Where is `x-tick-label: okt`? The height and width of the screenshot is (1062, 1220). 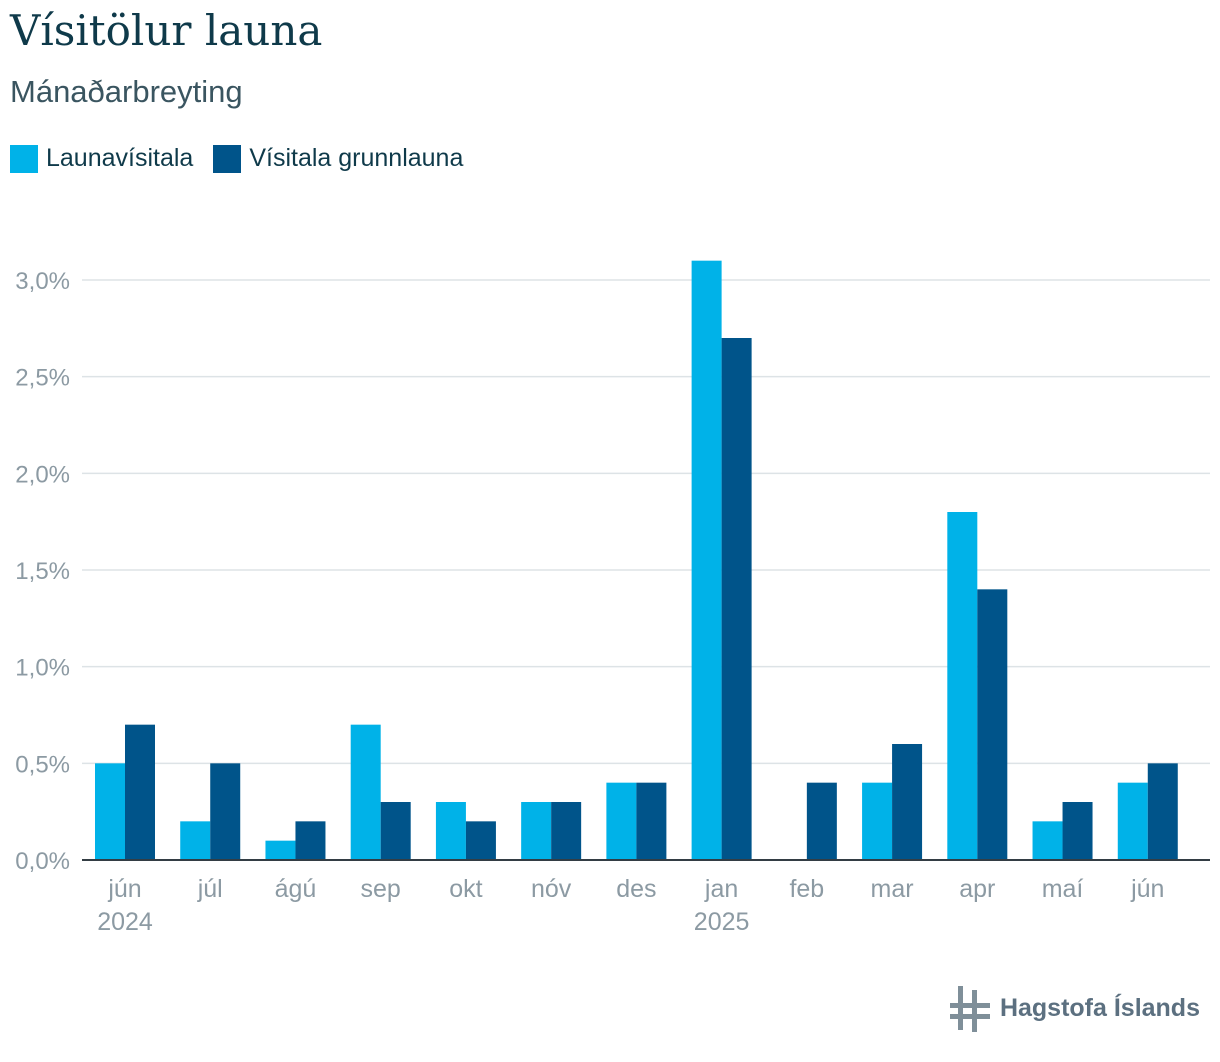 x-tick-label: okt is located at coordinates (465, 889).